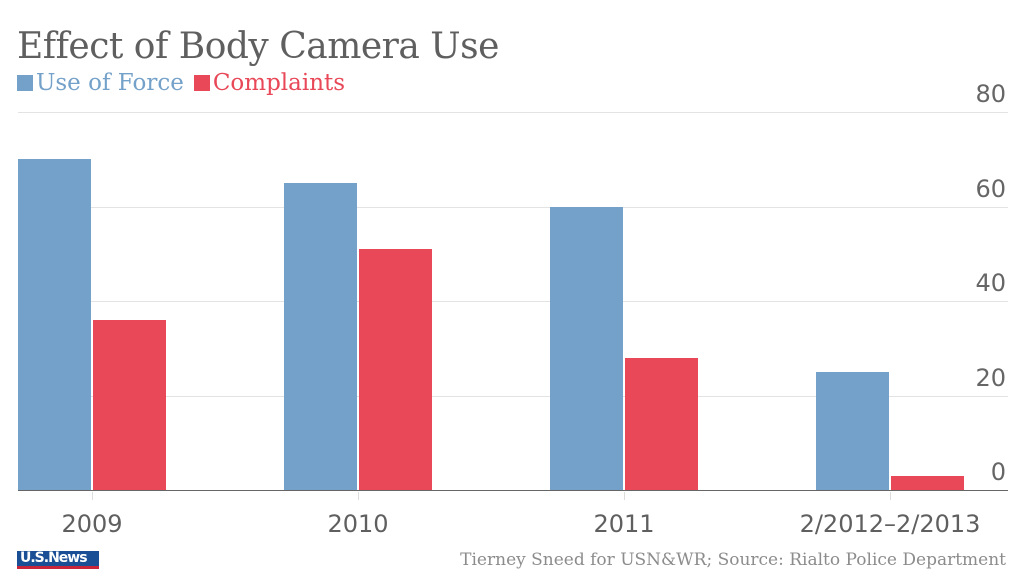  What do you see at coordinates (990, 94) in the screenshot?
I see `y-tick-label: 80` at bounding box center [990, 94].